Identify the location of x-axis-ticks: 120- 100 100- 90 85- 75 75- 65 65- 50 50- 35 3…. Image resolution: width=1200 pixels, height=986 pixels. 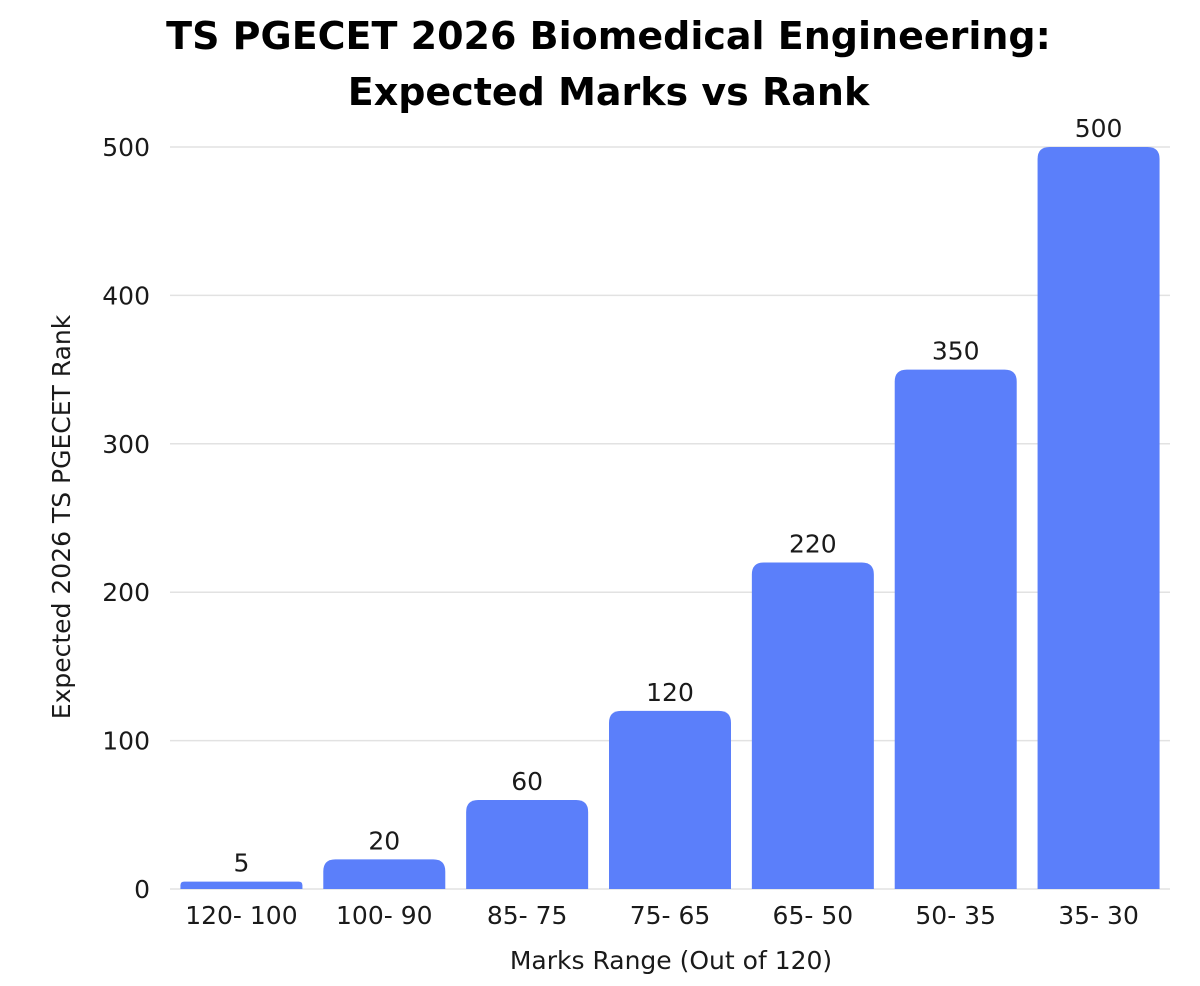
(662, 915).